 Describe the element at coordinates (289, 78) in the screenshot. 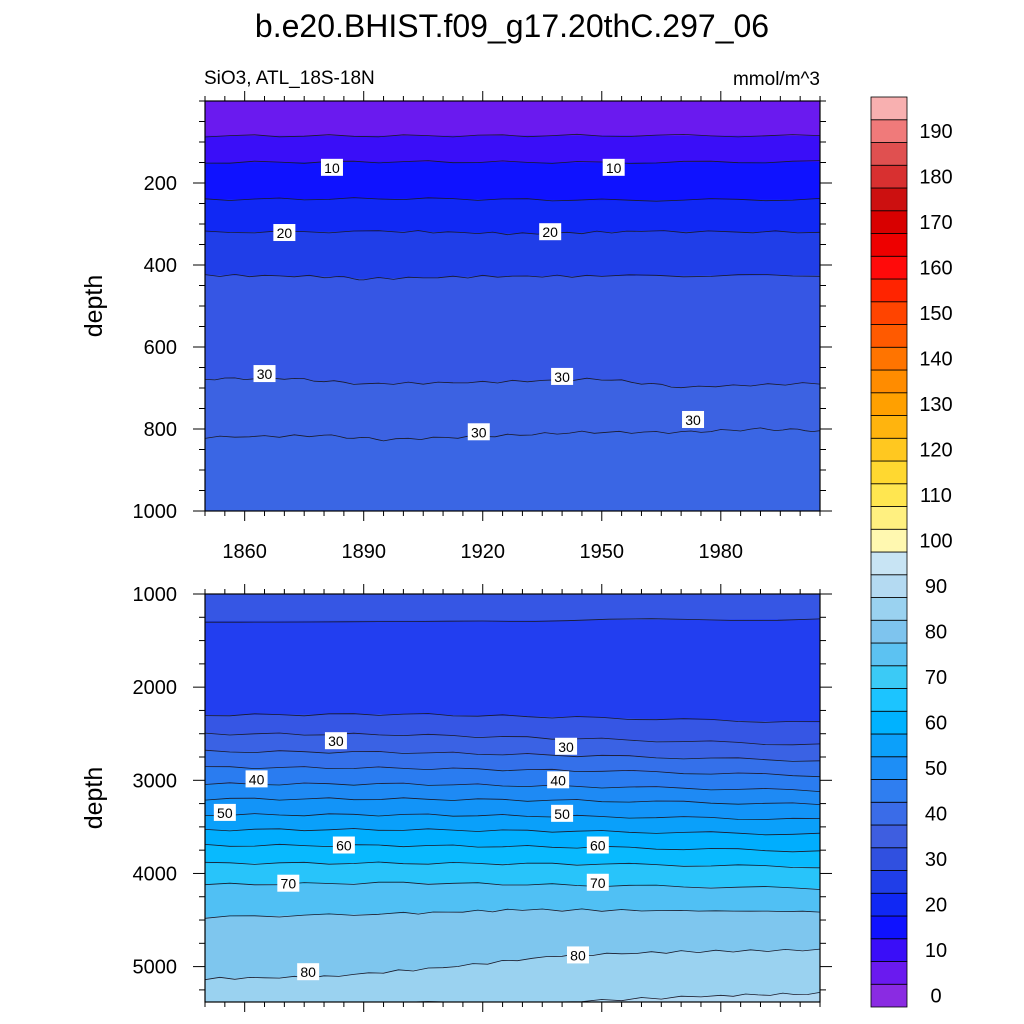

I see `variable-label: SiO3, ATL_18S-18N` at that location.